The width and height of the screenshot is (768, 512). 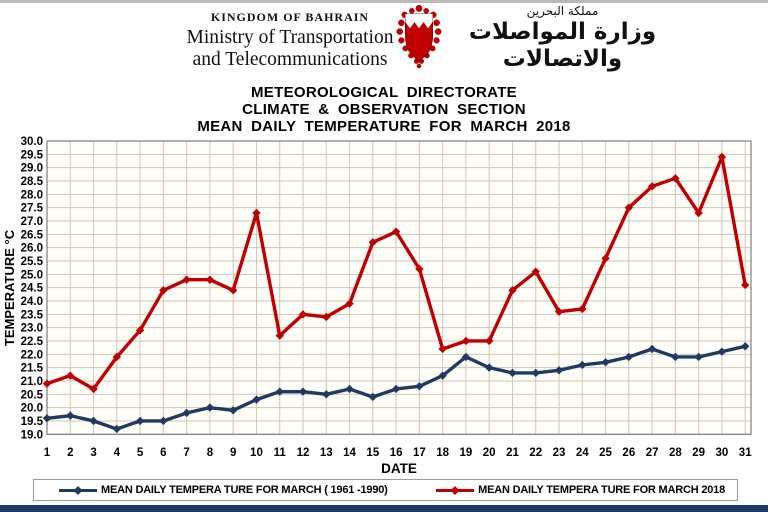 What do you see at coordinates (32, 209) in the screenshot?
I see `svg-text: 27.5` at bounding box center [32, 209].